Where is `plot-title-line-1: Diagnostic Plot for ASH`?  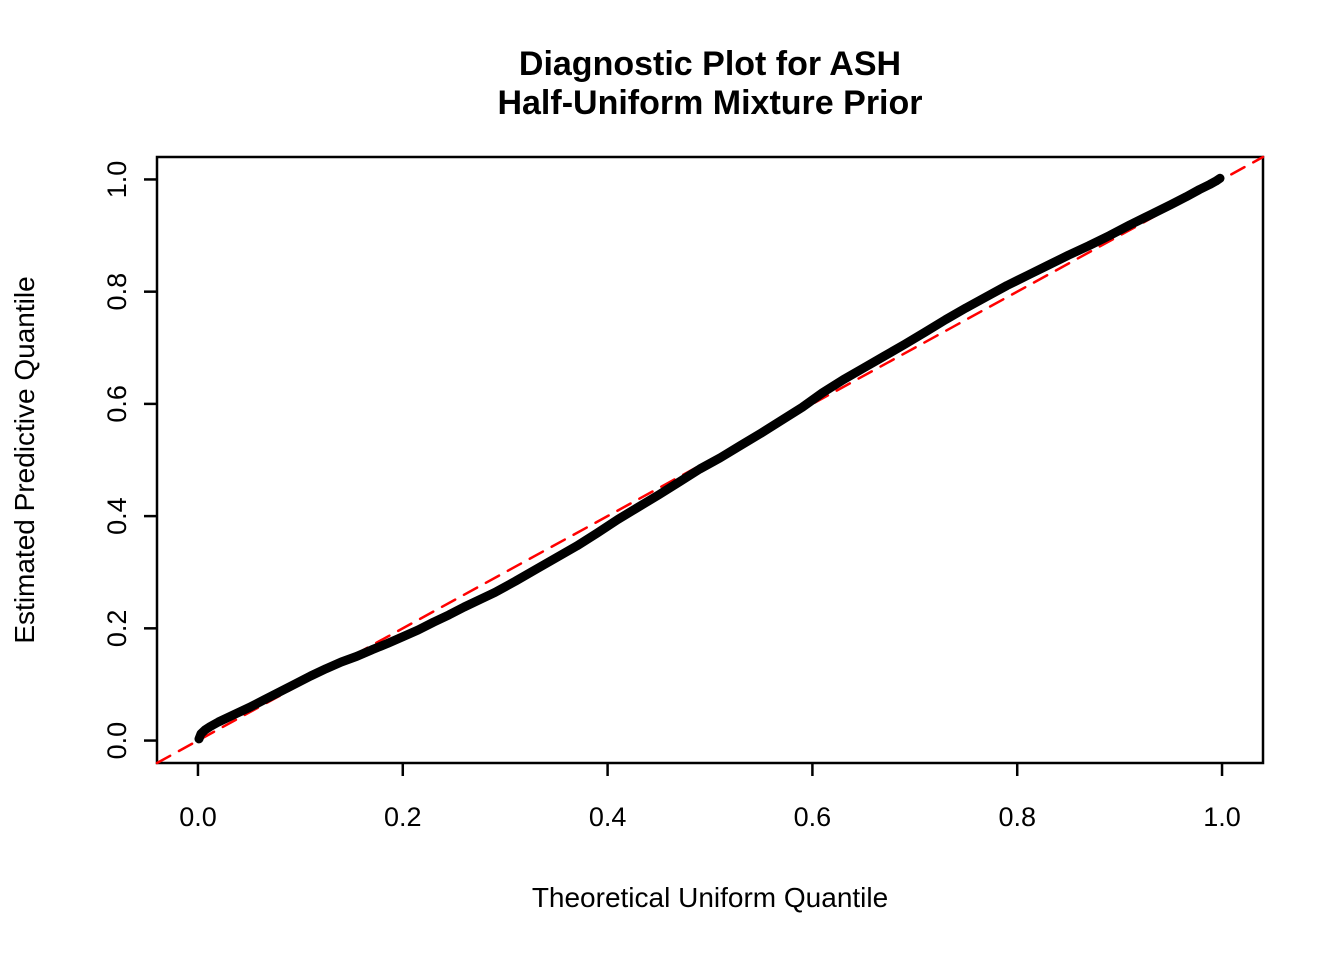 plot-title-line-1: Diagnostic Plot for ASH is located at coordinates (710, 64).